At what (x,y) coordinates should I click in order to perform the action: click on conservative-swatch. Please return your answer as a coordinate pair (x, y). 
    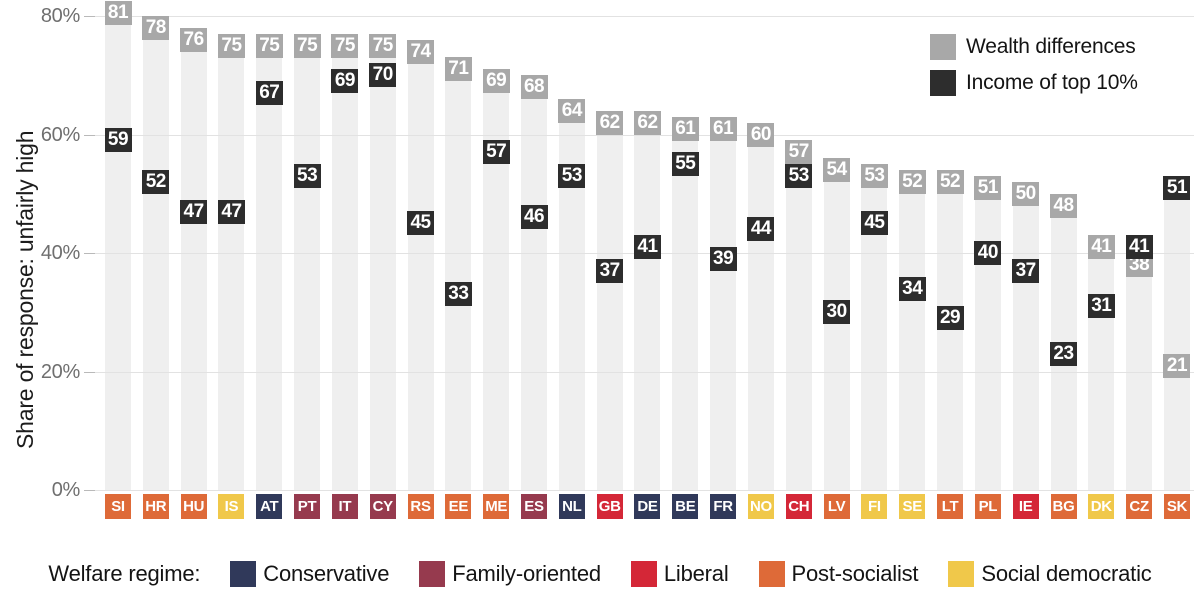
    Looking at the image, I should click on (243, 574).